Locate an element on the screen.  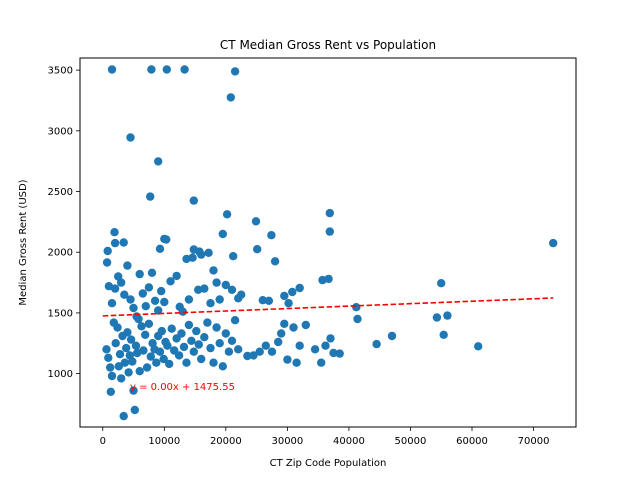
x-tick-label: 30000 is located at coordinates (287, 441).